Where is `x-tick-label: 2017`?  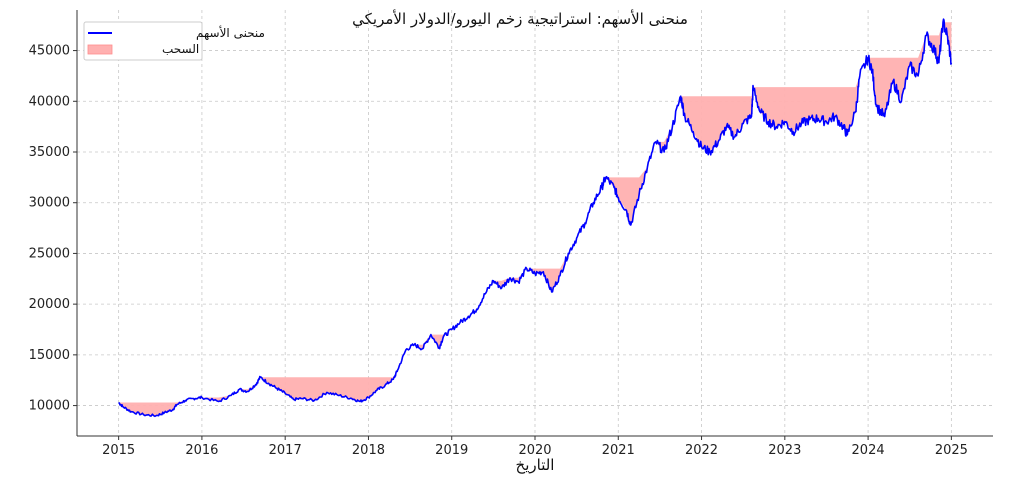
x-tick-label: 2017 is located at coordinates (285, 450).